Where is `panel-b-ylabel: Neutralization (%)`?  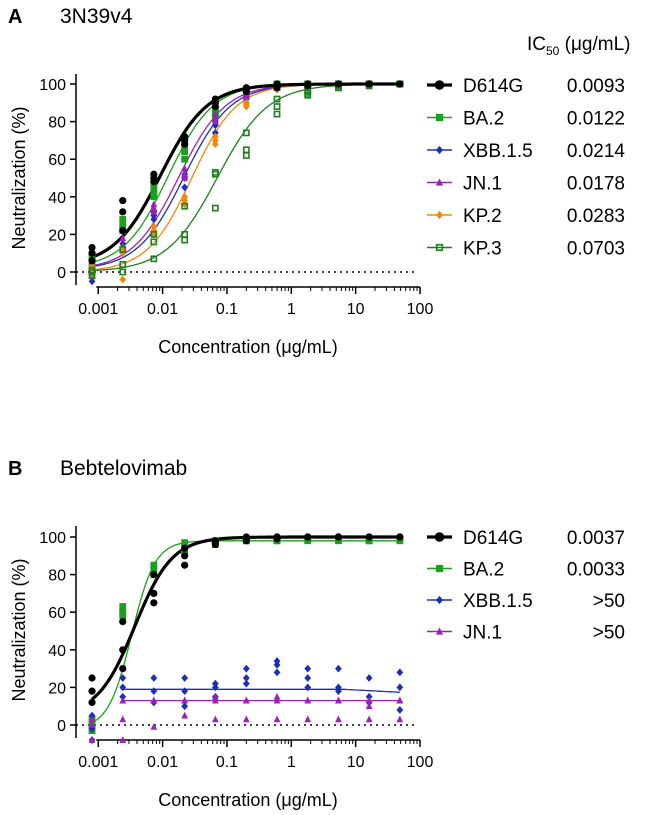
panel-b-ylabel: Neutralization (%) is located at coordinates (19, 629).